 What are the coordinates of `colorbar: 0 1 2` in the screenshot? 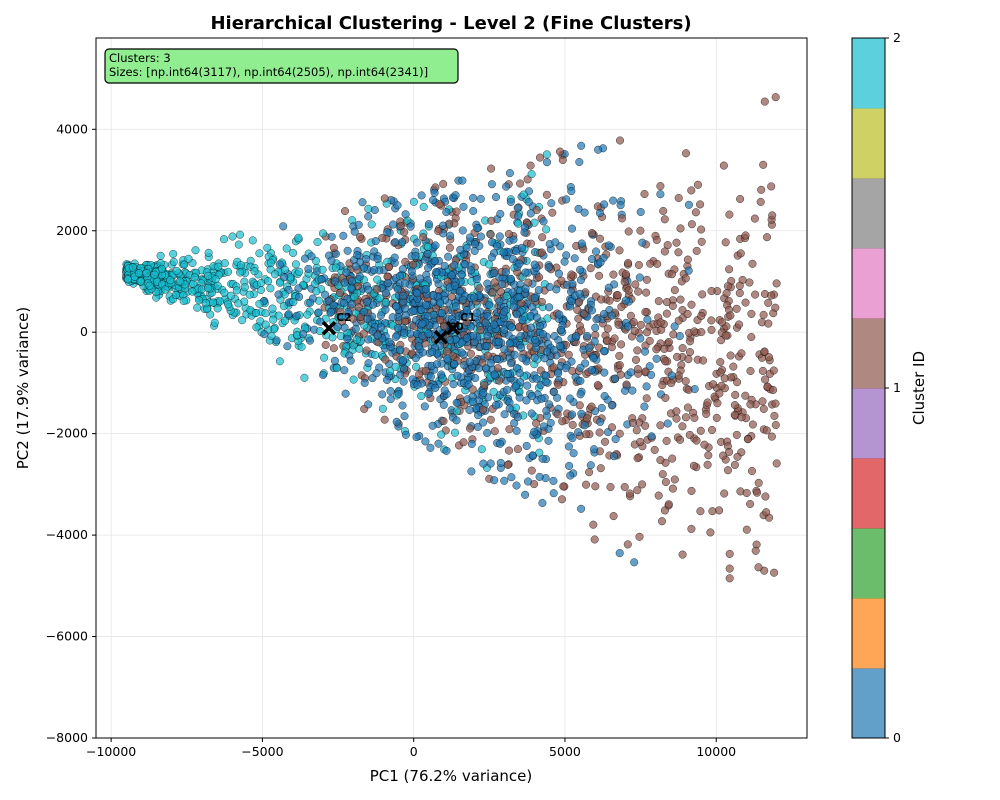 It's located at (876, 387).